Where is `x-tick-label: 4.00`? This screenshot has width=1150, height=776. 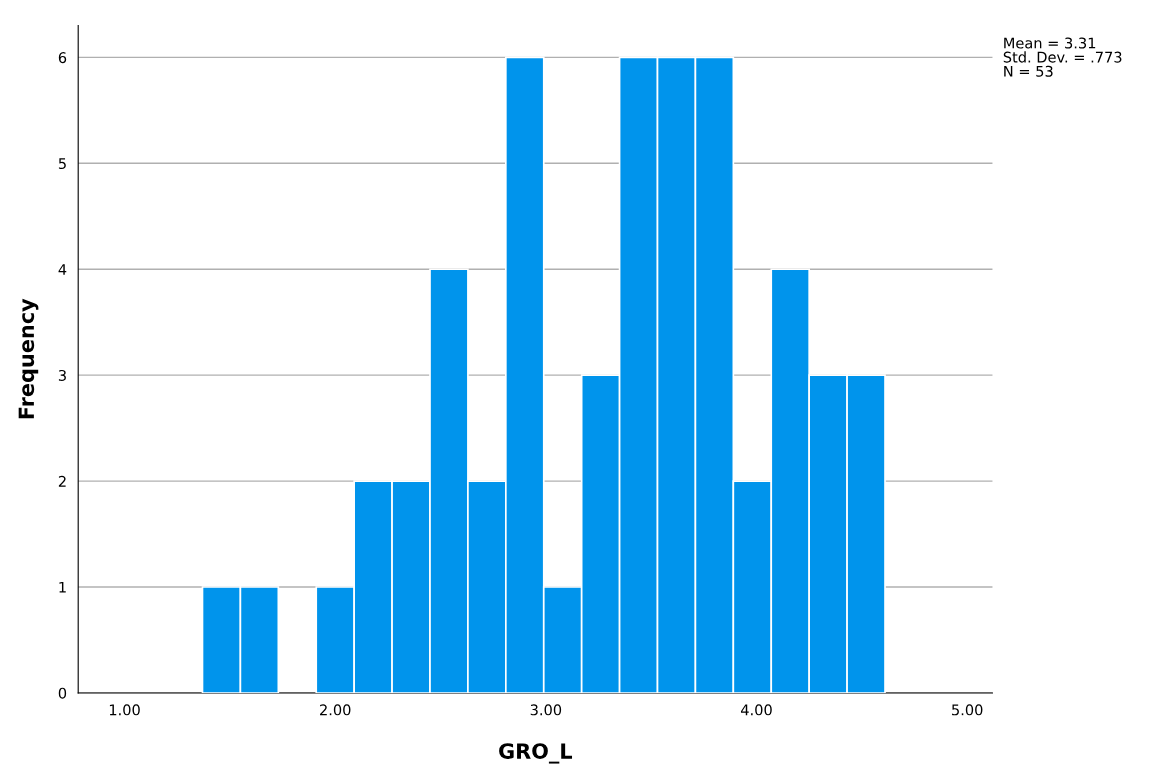 x-tick-label: 4.00 is located at coordinates (756, 710).